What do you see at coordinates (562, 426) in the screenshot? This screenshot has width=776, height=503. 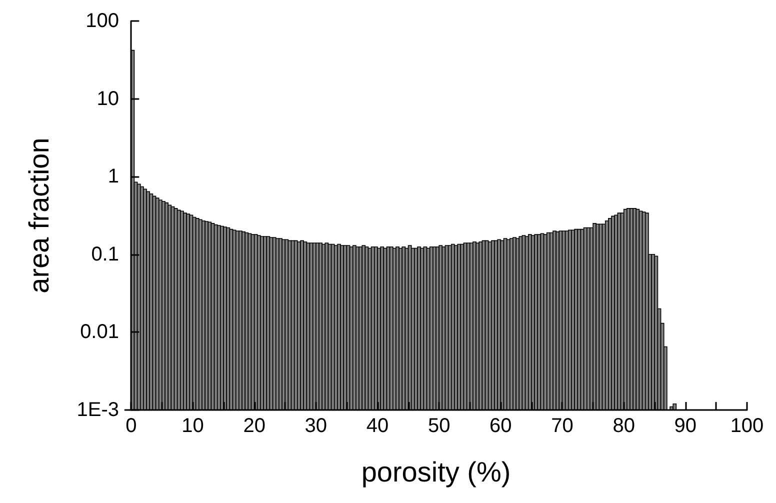 I see `x-tick-label: 70` at bounding box center [562, 426].